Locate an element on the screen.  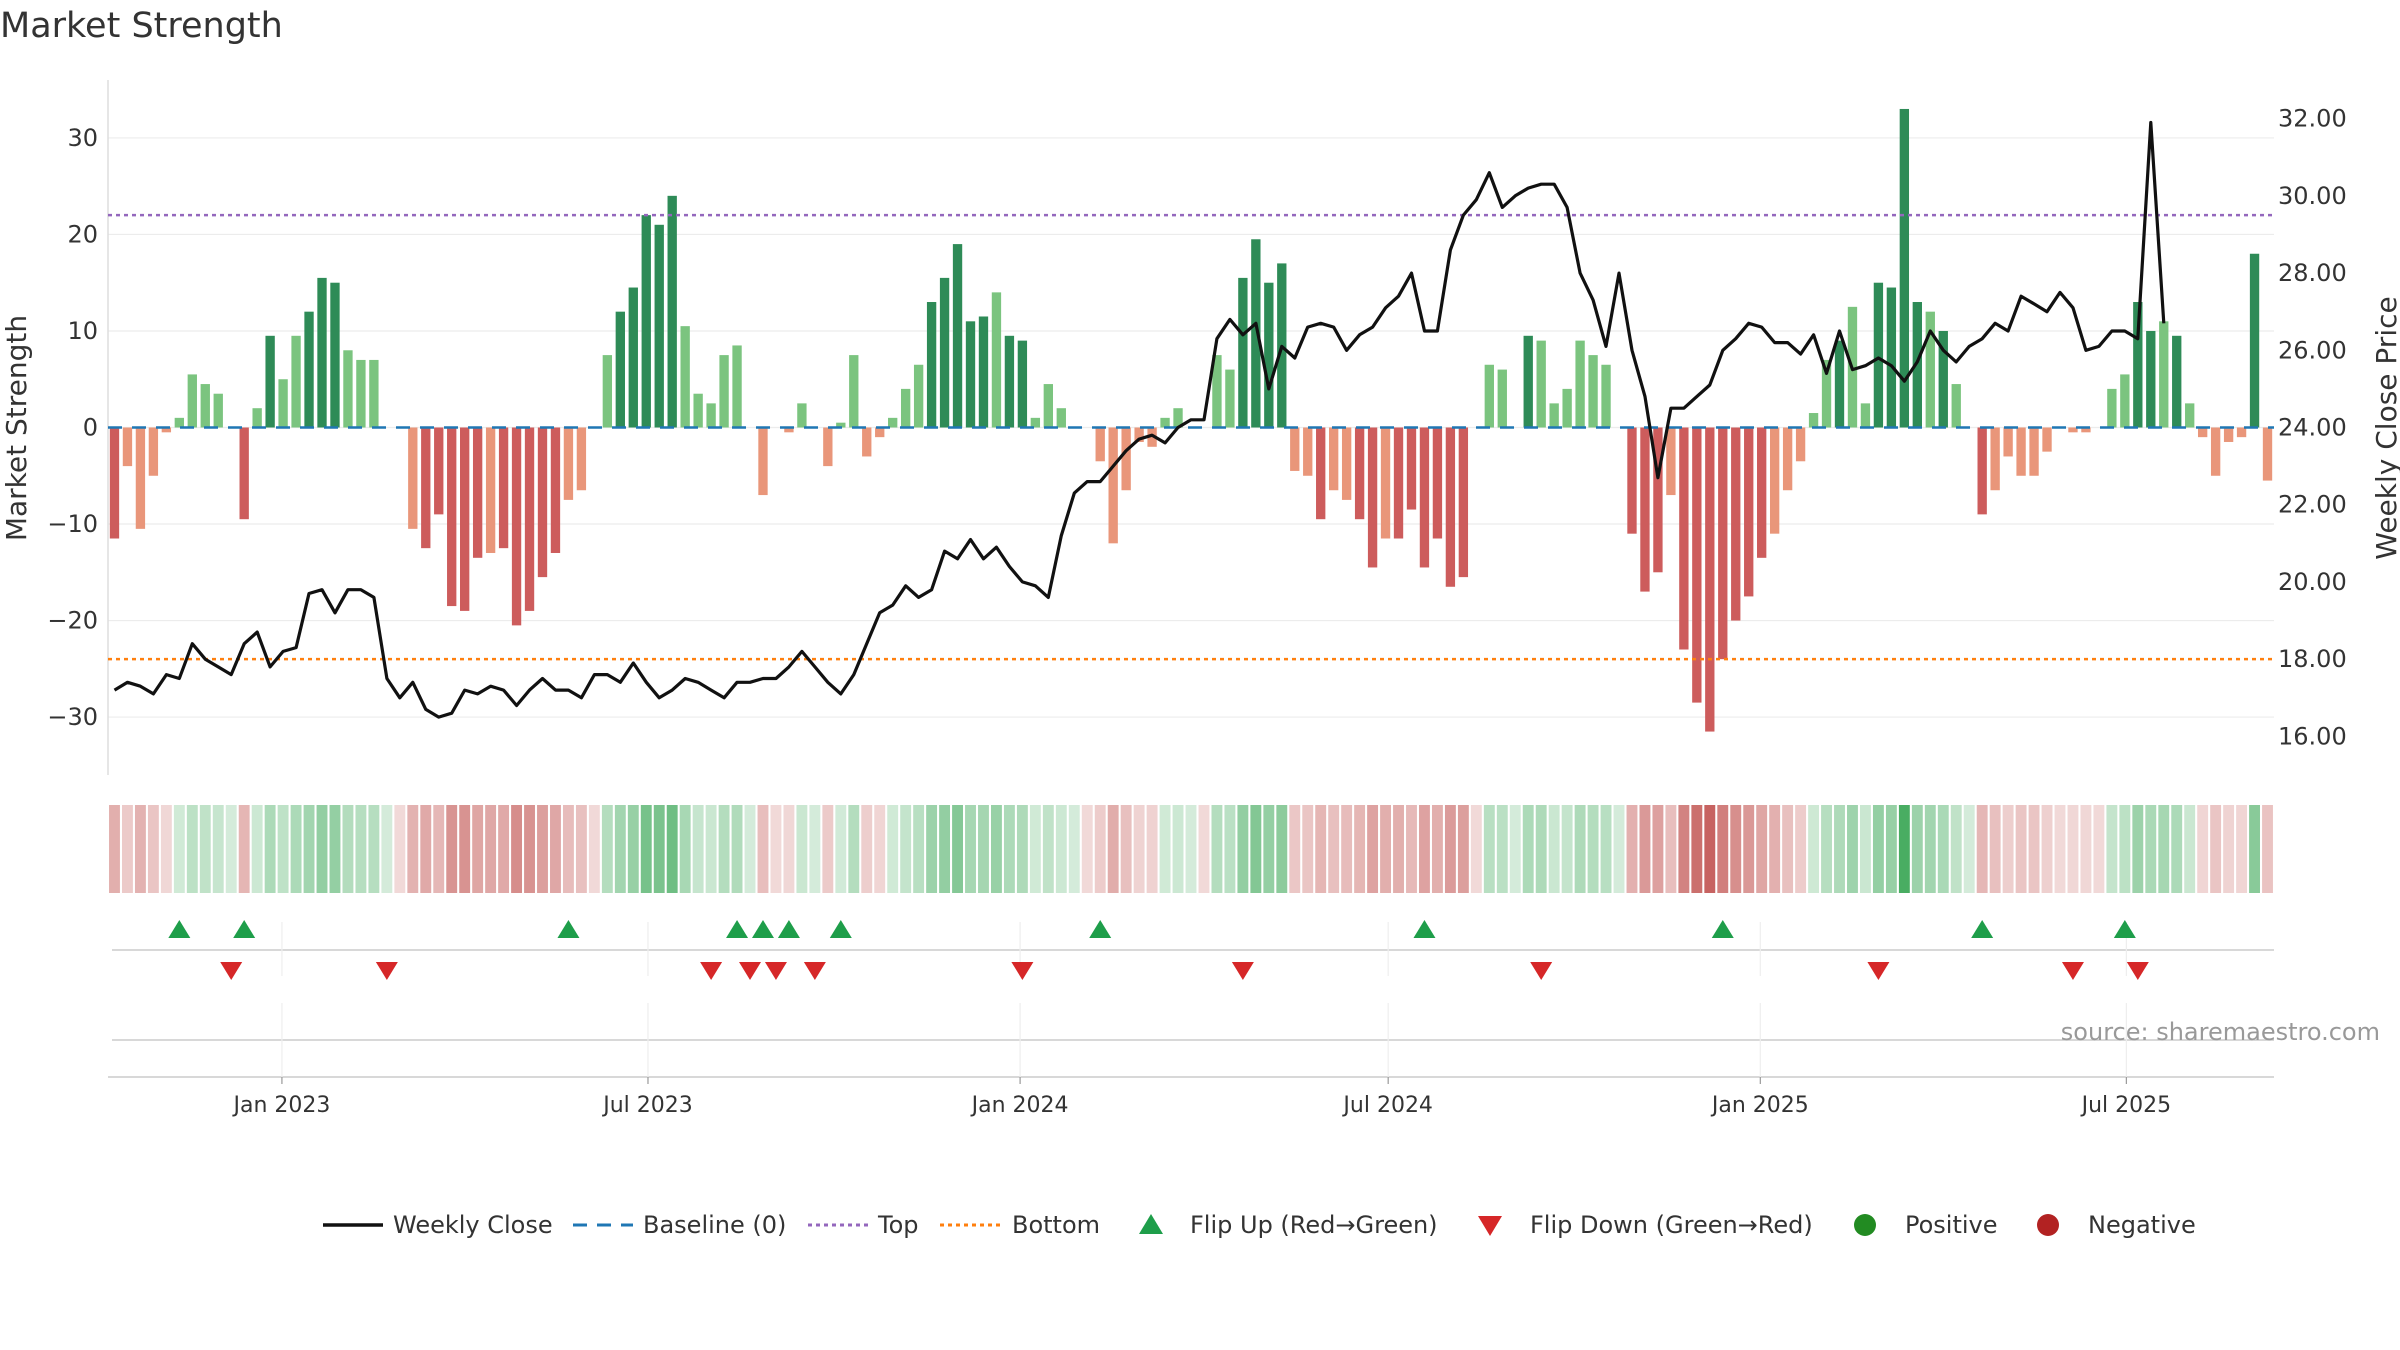
strength-heat-strip is located at coordinates (1191, 849).